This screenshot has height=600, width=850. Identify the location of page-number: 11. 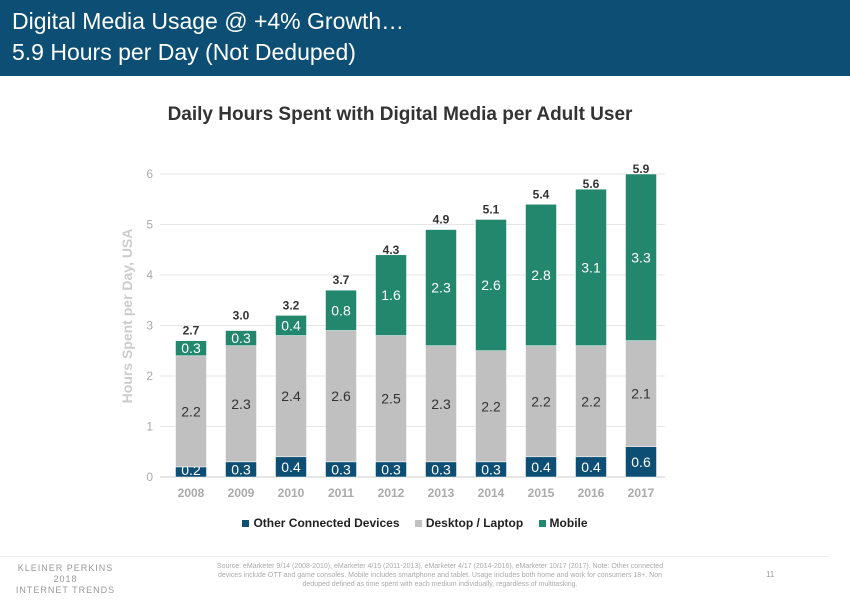
(770, 574).